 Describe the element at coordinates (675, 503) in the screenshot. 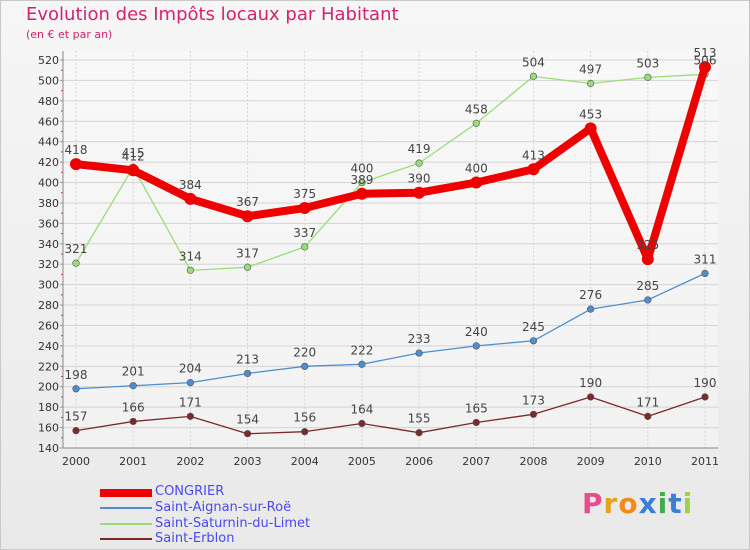

I see `logo-letter: t` at that location.